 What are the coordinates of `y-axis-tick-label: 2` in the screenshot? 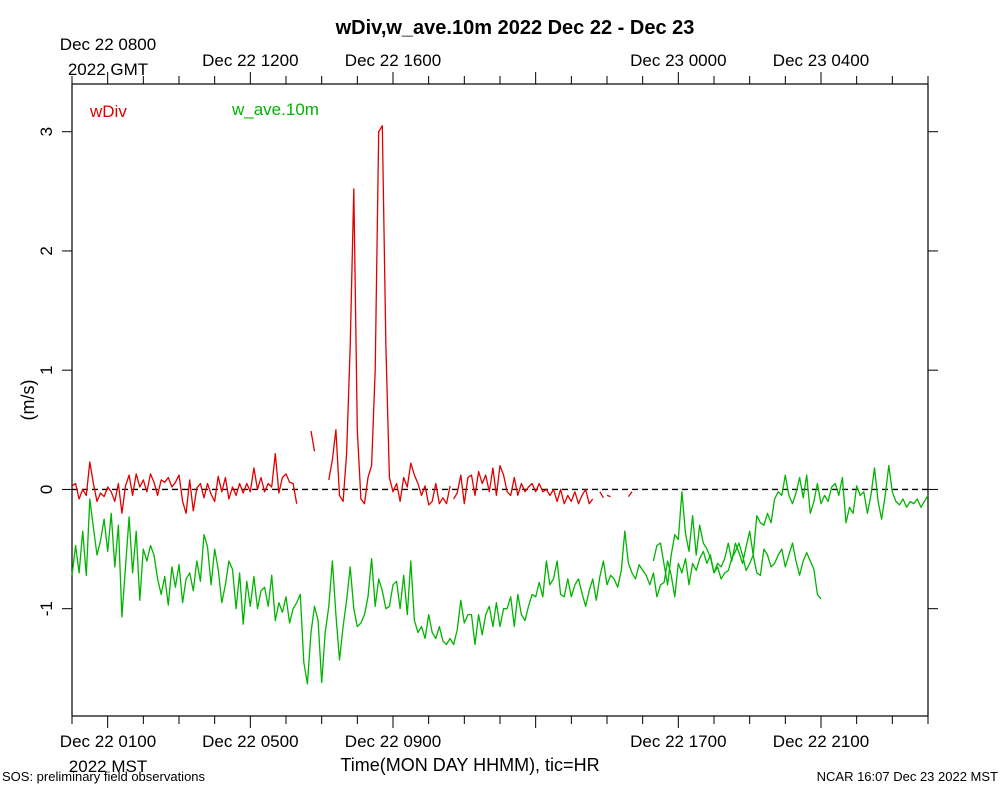 It's located at (46, 250).